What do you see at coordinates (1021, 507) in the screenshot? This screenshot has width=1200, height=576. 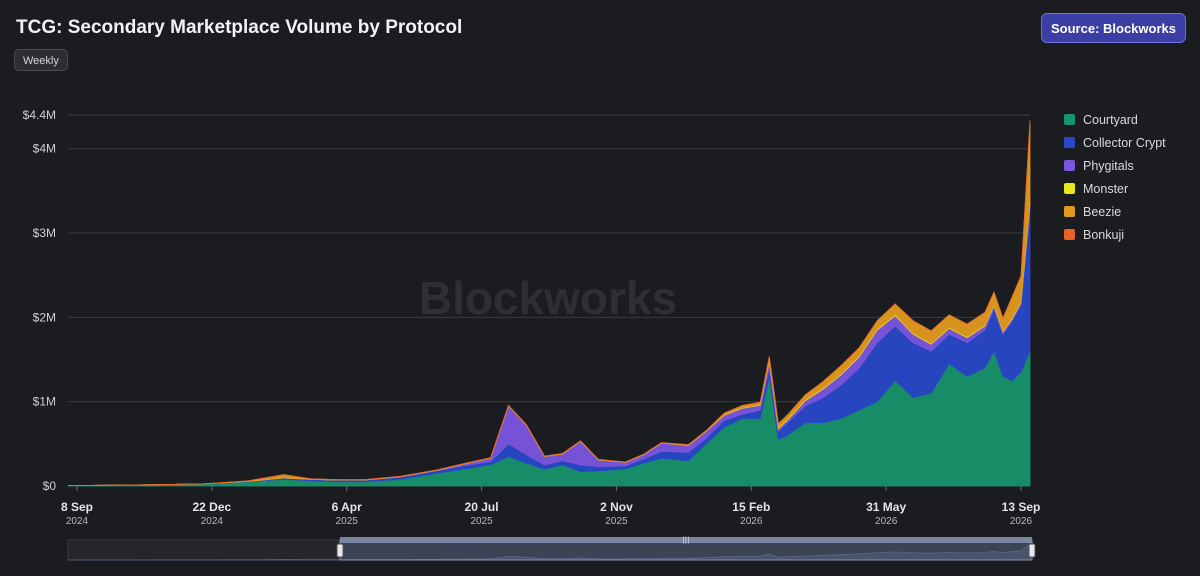 I see `x-tick-label: 13 Sep` at bounding box center [1021, 507].